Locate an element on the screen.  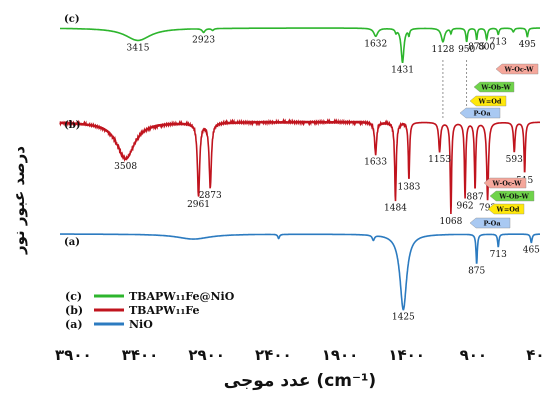
y-axis-label: درصد عبور نور is located at coordinates (19, 200).